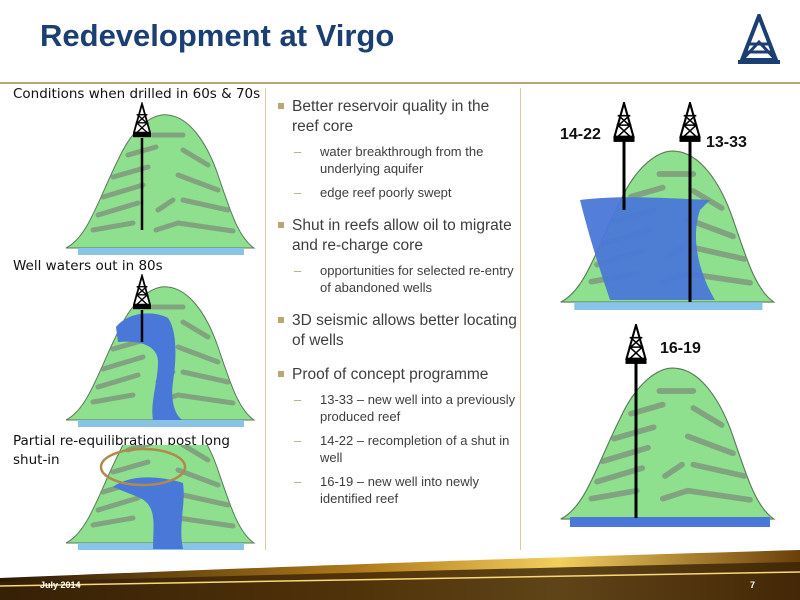  Describe the element at coordinates (398, 192) in the screenshot. I see `sub-bullet-edge-reef: edge reef poorly swept` at that location.